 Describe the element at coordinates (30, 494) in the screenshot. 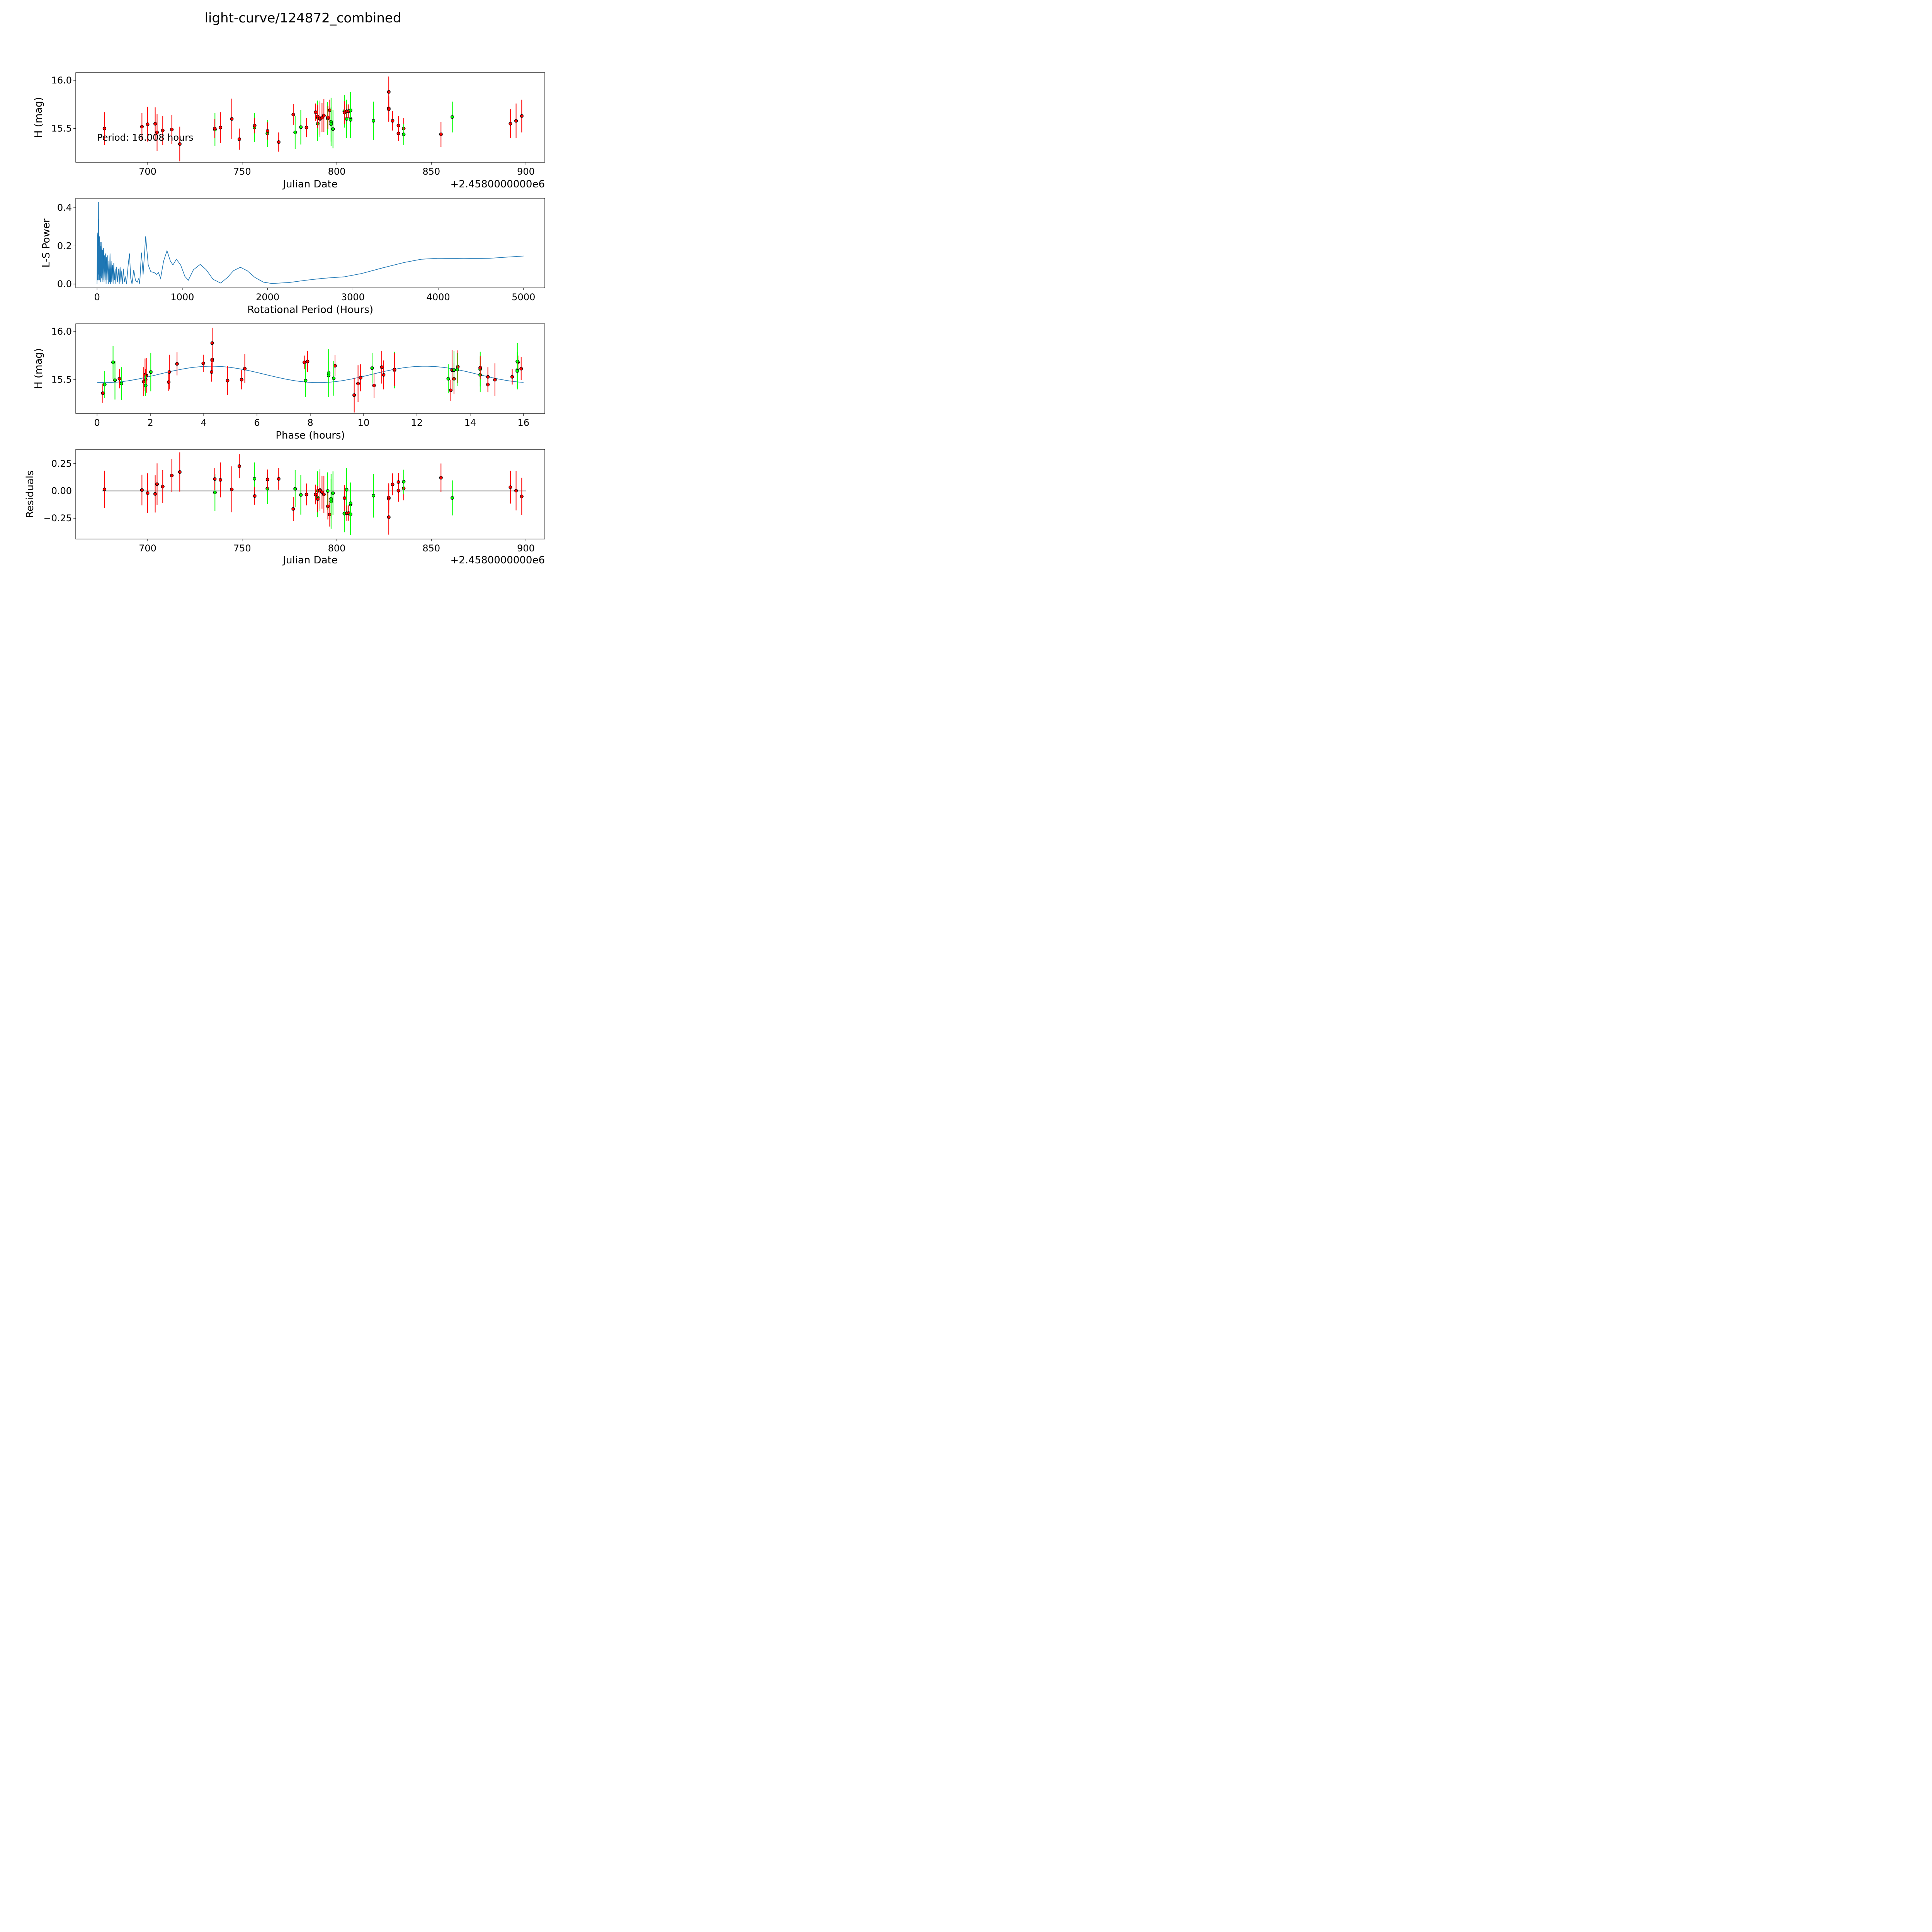

I see `residuals-ylabel: Residuals` at that location.